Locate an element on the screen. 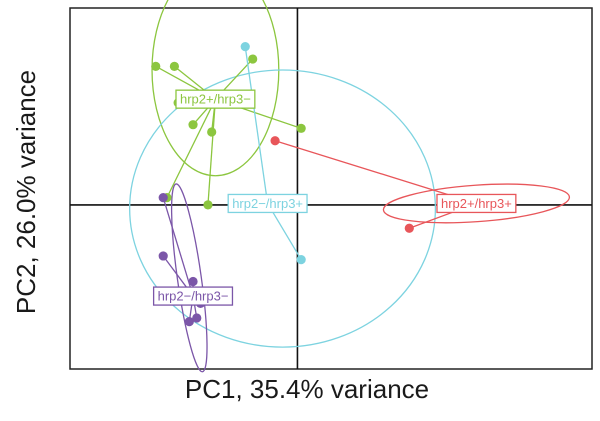  group-label-box-hrp2pos-hrp3neg is located at coordinates (215, 99).